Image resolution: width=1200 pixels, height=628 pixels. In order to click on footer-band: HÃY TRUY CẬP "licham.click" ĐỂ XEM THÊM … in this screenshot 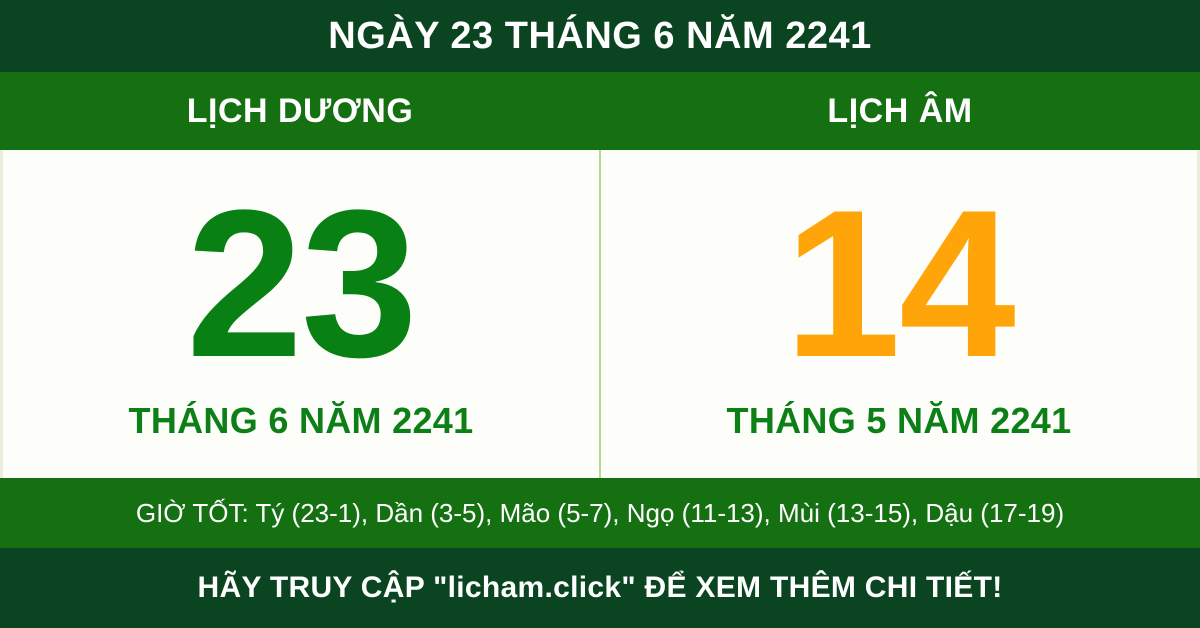, I will do `click(600, 588)`.